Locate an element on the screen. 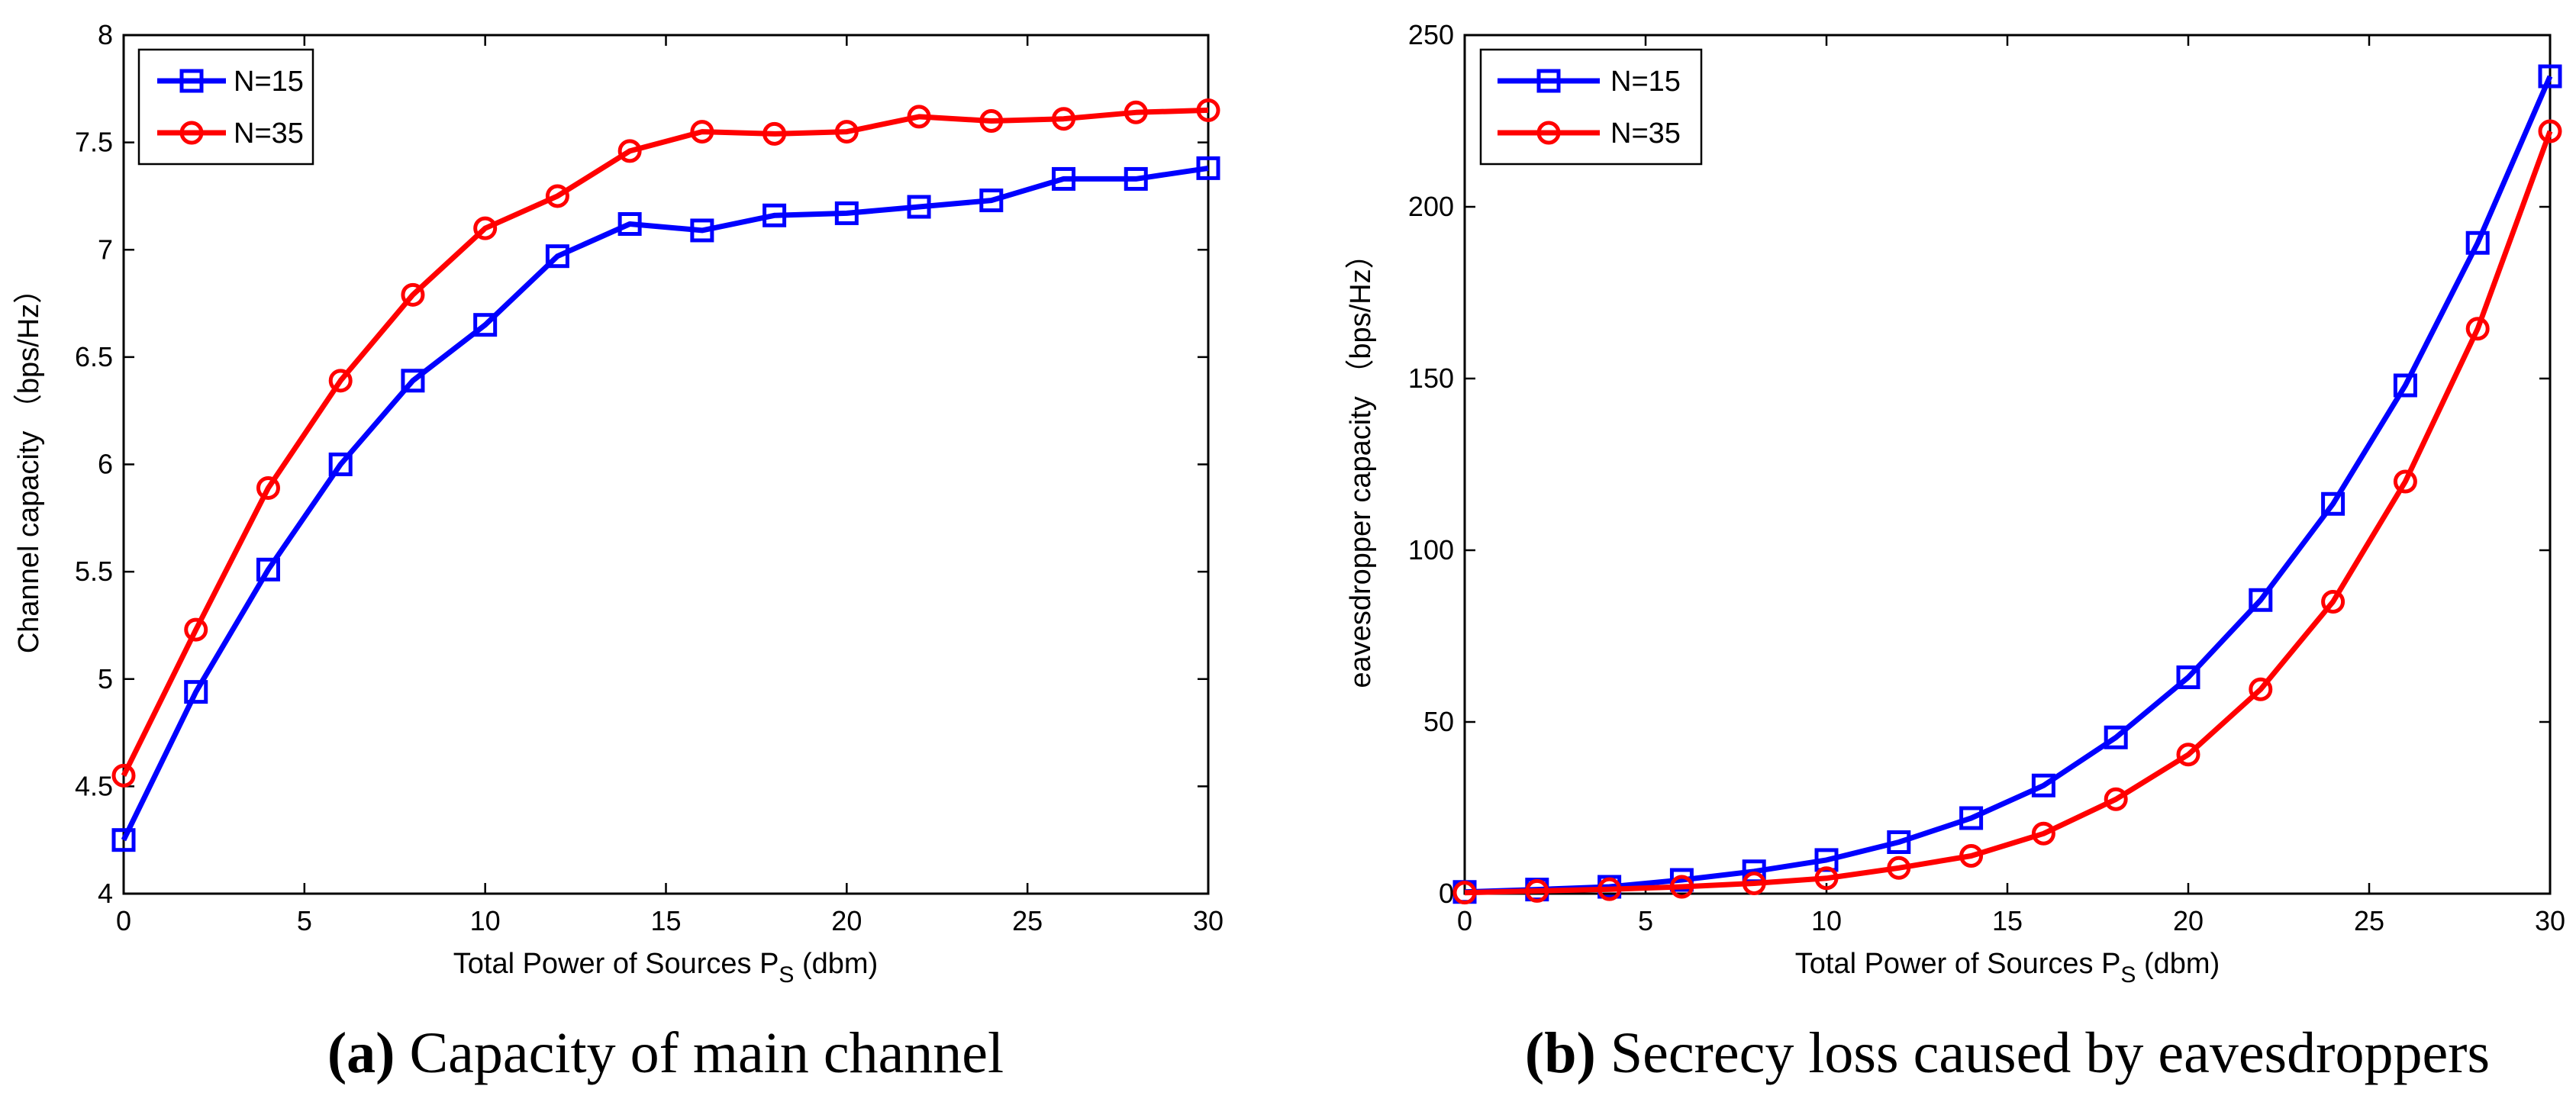 The width and height of the screenshot is (2576, 1102). y-tick-label-b: 250 is located at coordinates (1431, 34).